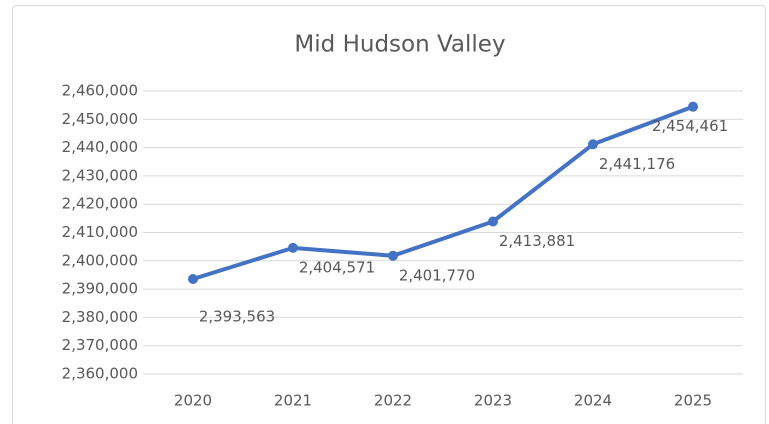 Image resolution: width=769 pixels, height=424 pixels. Describe the element at coordinates (100, 175) in the screenshot. I see `y-tick-label: 2,430,000` at that location.